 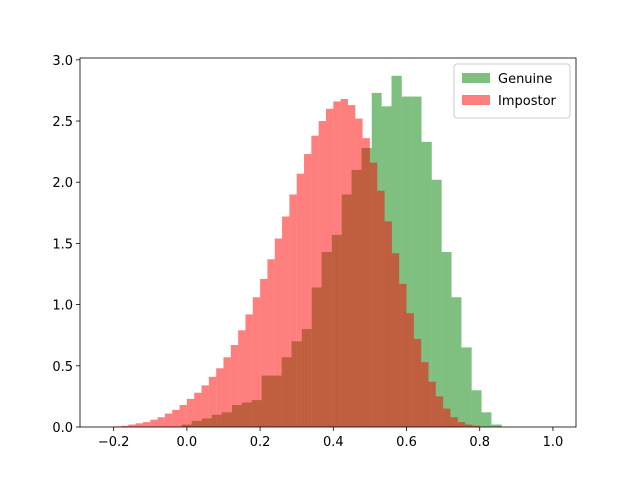 I want to click on y-tick-label: 1.0, so click(x=62, y=306).